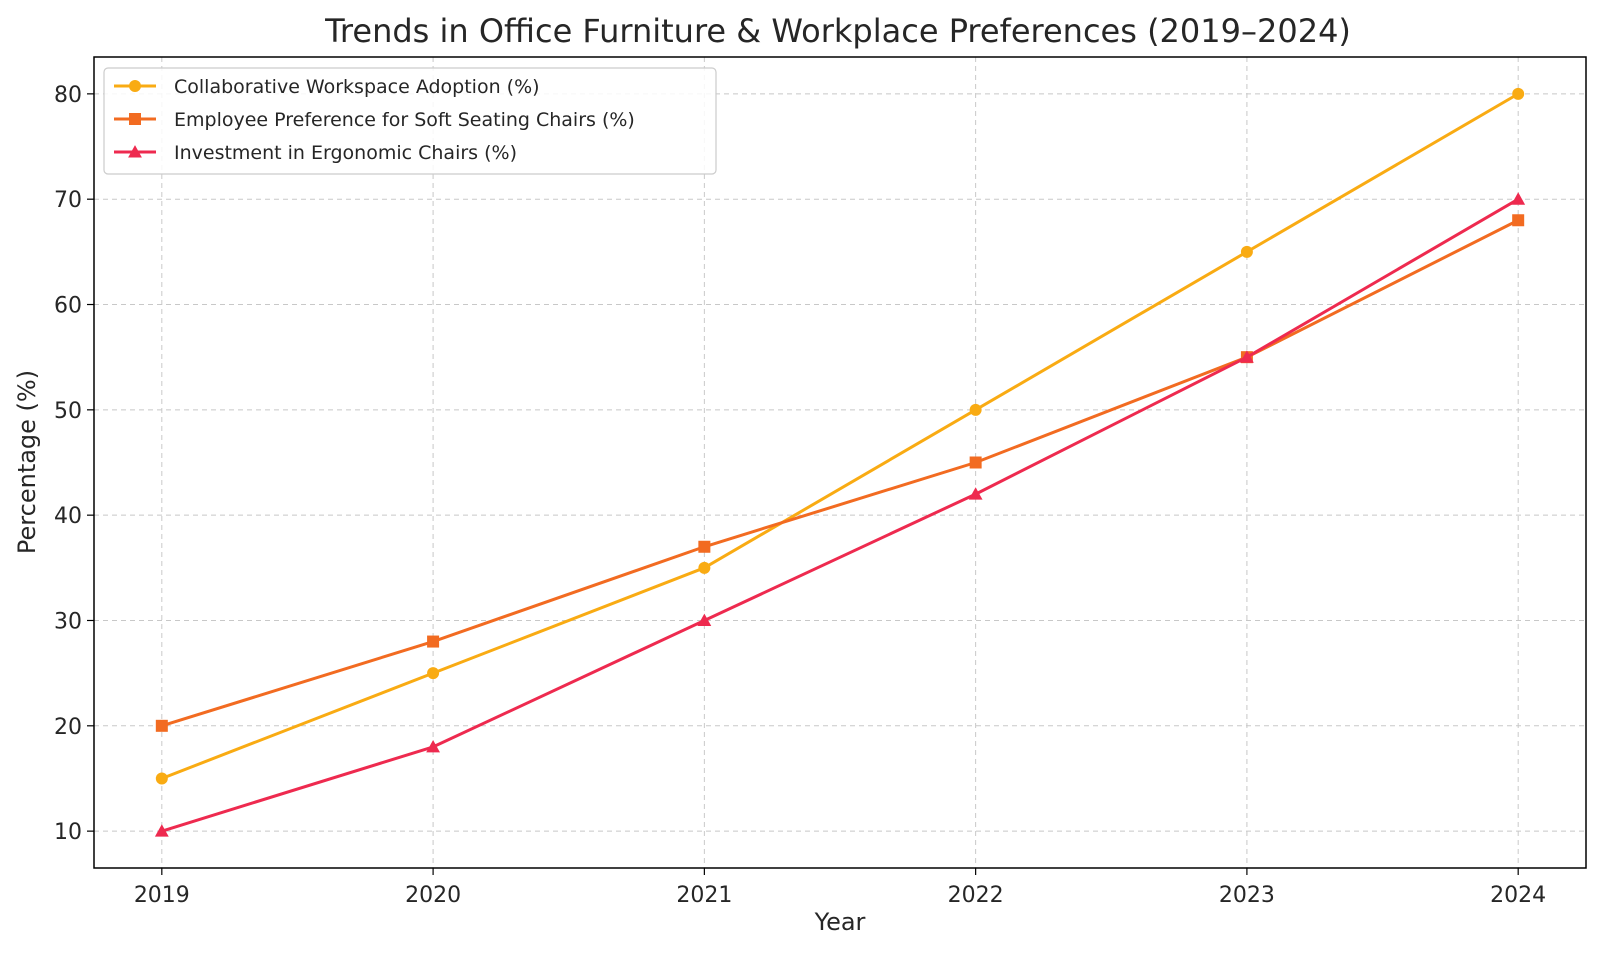 The image size is (1600, 954). I want to click on x-tick-label: 2023, so click(1247, 895).